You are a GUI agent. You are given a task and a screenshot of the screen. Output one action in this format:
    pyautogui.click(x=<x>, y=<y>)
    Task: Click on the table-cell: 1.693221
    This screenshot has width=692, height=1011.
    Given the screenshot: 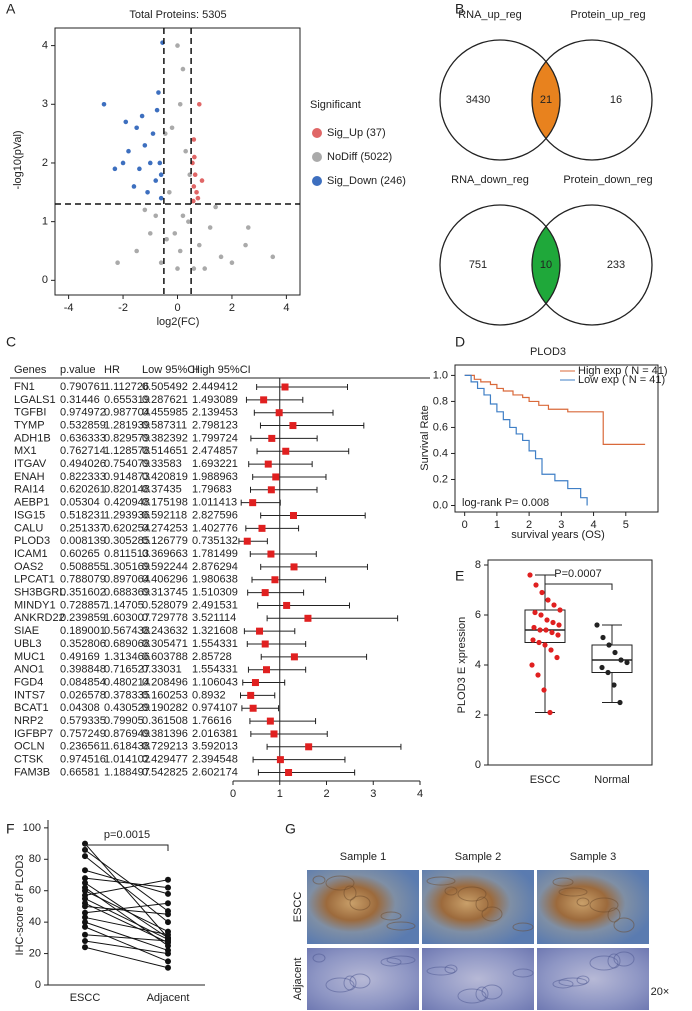 What is the action you would take?
    pyautogui.click(x=215, y=464)
    